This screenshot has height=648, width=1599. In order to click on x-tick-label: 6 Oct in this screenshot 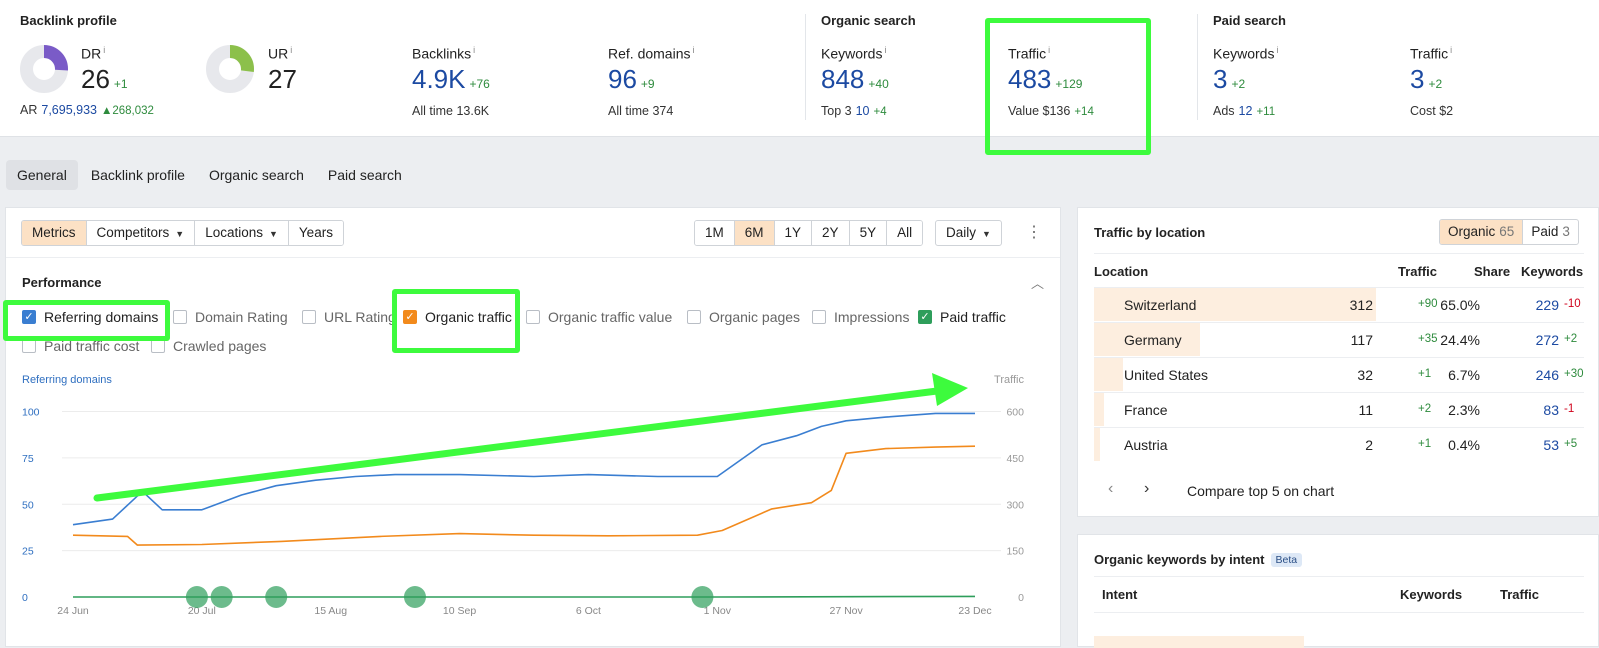, I will do `click(588, 611)`.